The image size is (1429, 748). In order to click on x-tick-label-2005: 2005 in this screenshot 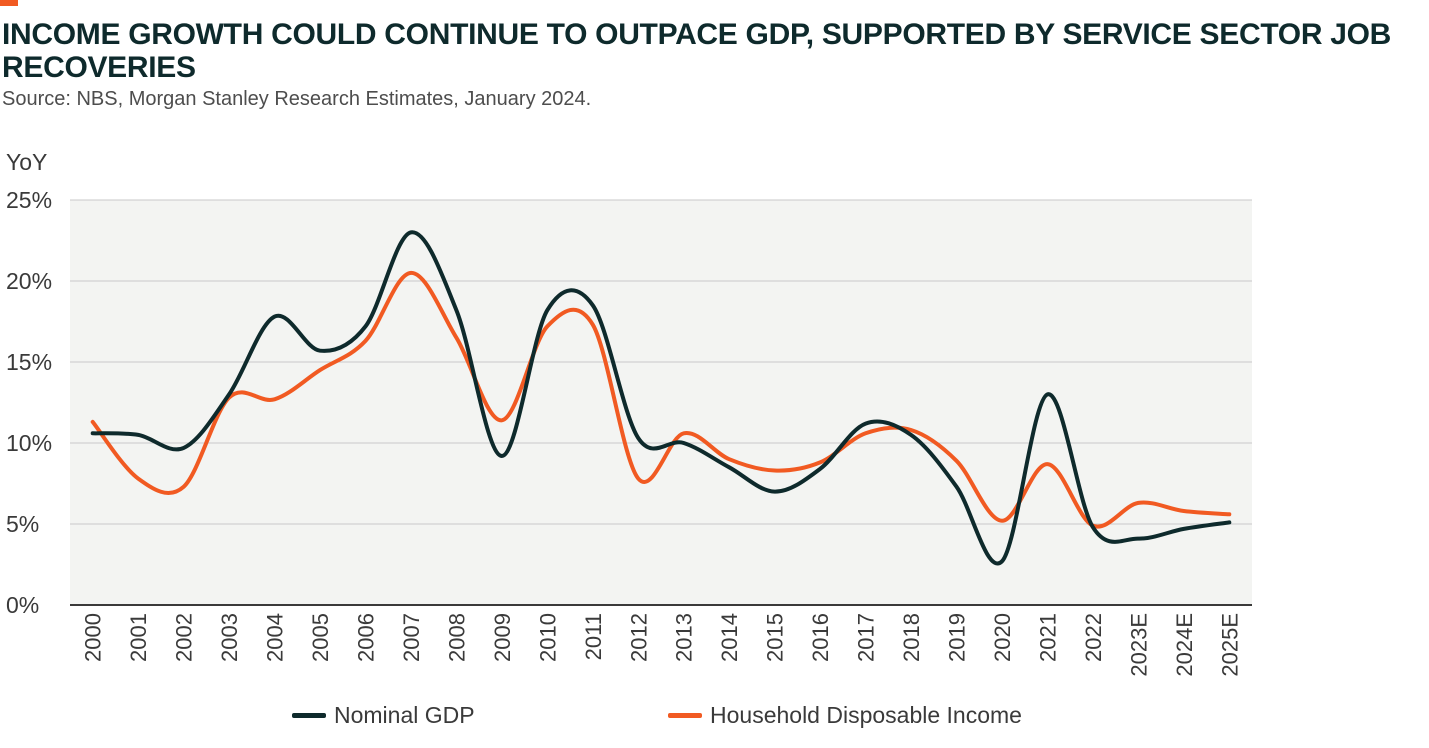, I will do `click(320, 637)`.